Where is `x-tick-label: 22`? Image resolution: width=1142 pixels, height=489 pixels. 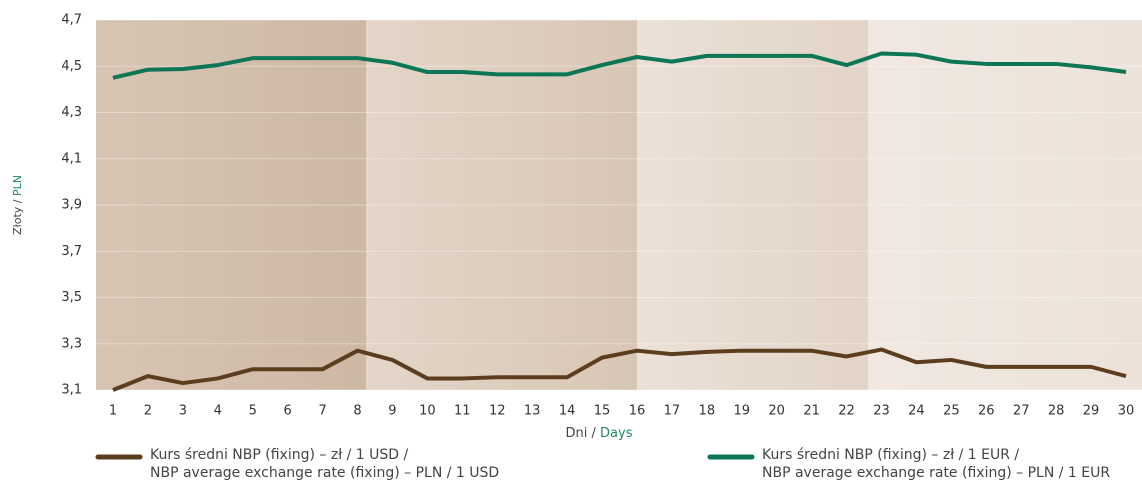
x-tick-label: 22 is located at coordinates (846, 411).